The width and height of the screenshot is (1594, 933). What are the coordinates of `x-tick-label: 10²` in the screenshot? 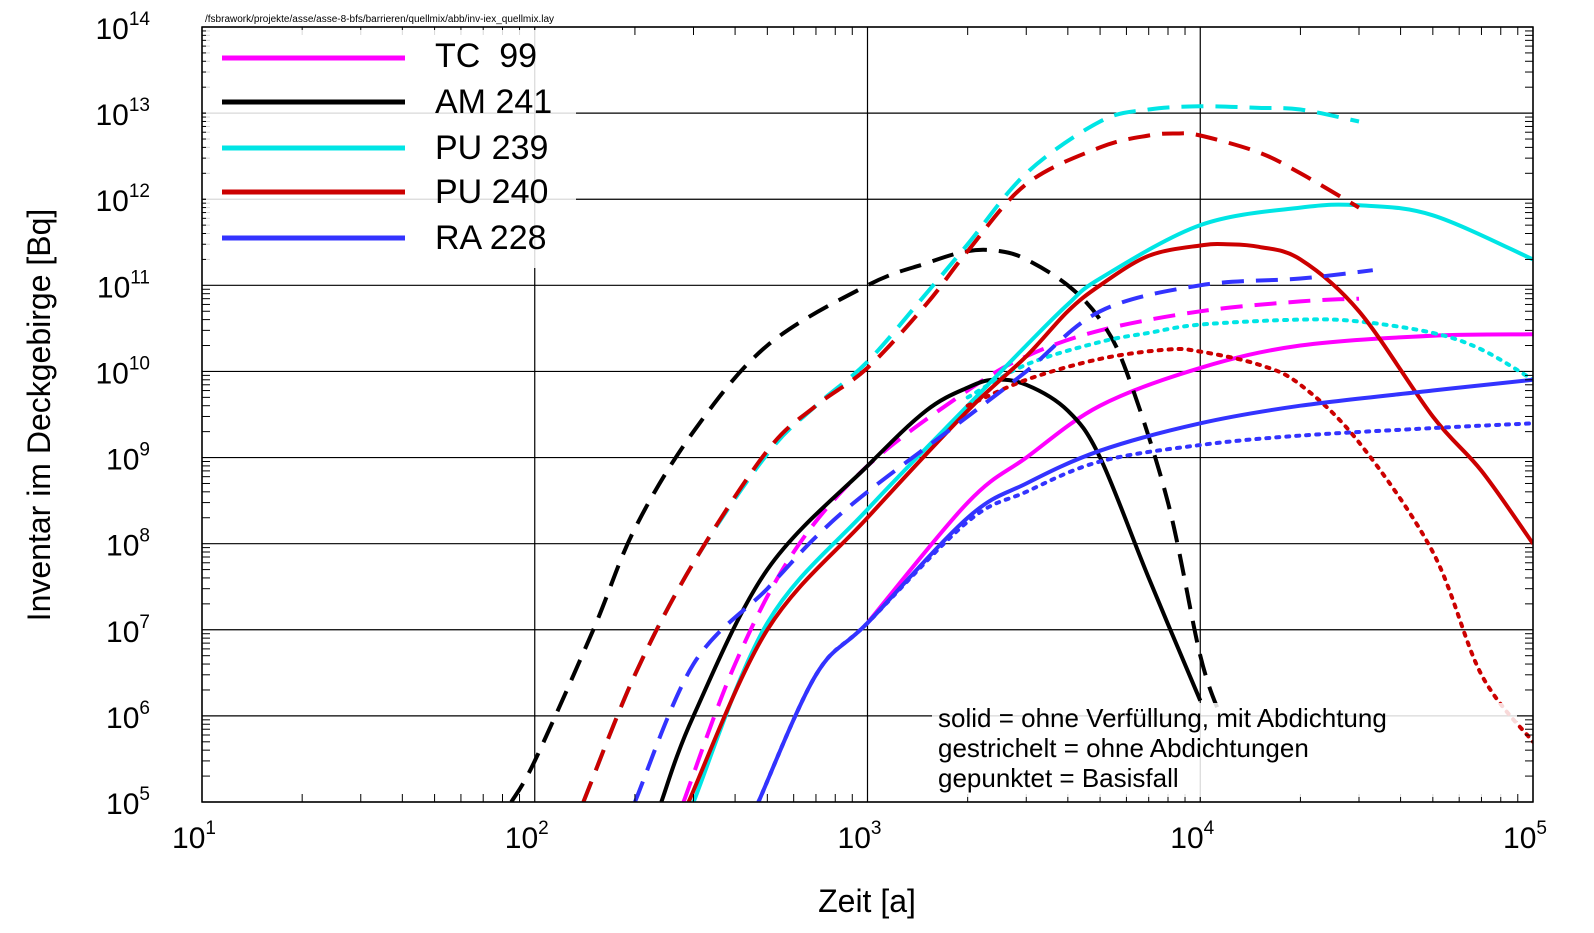 It's located at (527, 836).